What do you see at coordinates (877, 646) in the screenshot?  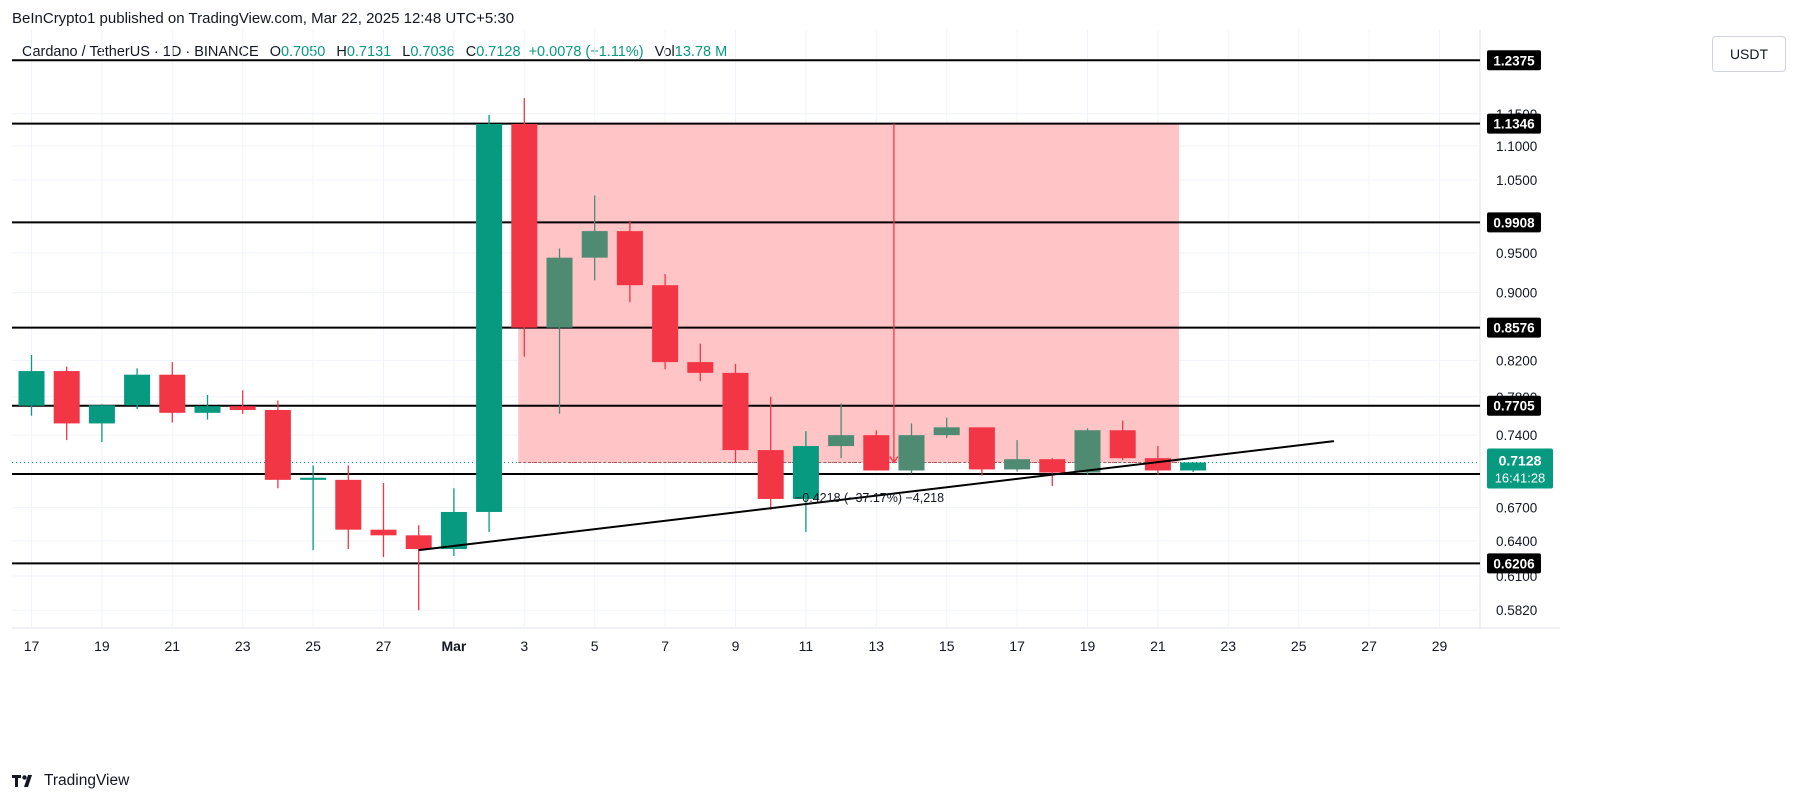 I see `x-tick-label: 13` at bounding box center [877, 646].